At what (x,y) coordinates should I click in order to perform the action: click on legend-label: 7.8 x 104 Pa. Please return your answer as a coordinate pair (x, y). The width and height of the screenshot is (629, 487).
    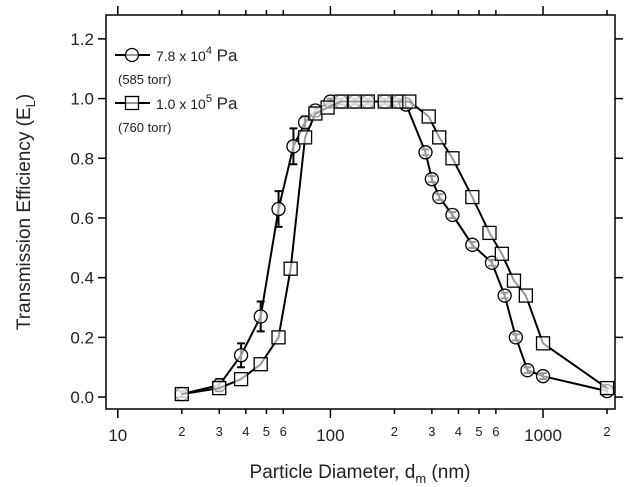
    Looking at the image, I should click on (197, 55).